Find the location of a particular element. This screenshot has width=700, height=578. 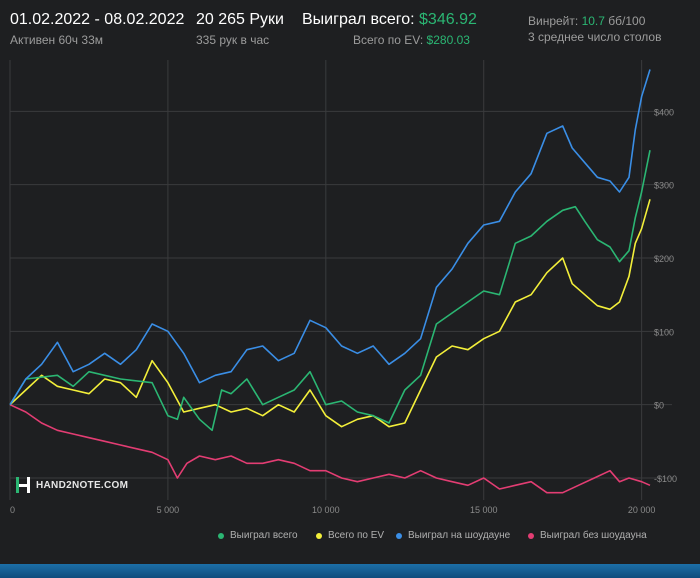

legend-item-ev: Всего по EV is located at coordinates (350, 535).